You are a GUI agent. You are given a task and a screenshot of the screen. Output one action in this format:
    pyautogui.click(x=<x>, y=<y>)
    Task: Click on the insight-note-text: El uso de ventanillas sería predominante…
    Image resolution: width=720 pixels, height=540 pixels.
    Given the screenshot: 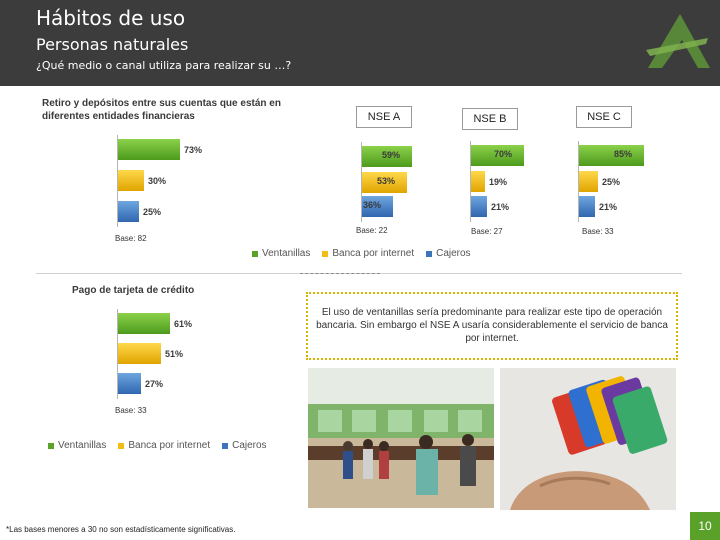 What is the action you would take?
    pyautogui.click(x=492, y=325)
    